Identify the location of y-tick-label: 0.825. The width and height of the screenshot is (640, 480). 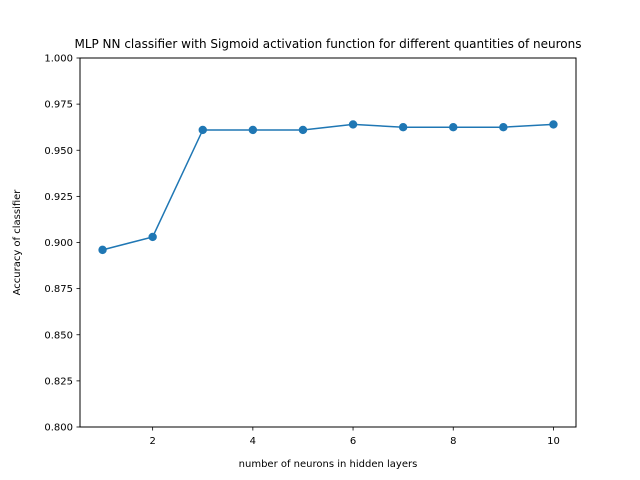
(58, 381).